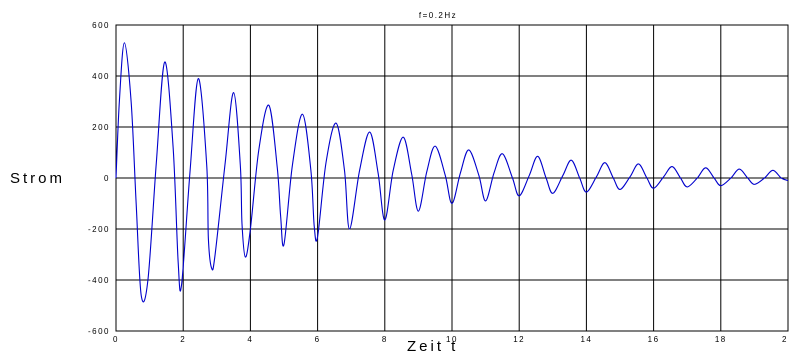 Image resolution: width=789 pixels, height=354 pixels. Describe the element at coordinates (438, 15) in the screenshot. I see `chart-title: f=0.2Hz` at that location.